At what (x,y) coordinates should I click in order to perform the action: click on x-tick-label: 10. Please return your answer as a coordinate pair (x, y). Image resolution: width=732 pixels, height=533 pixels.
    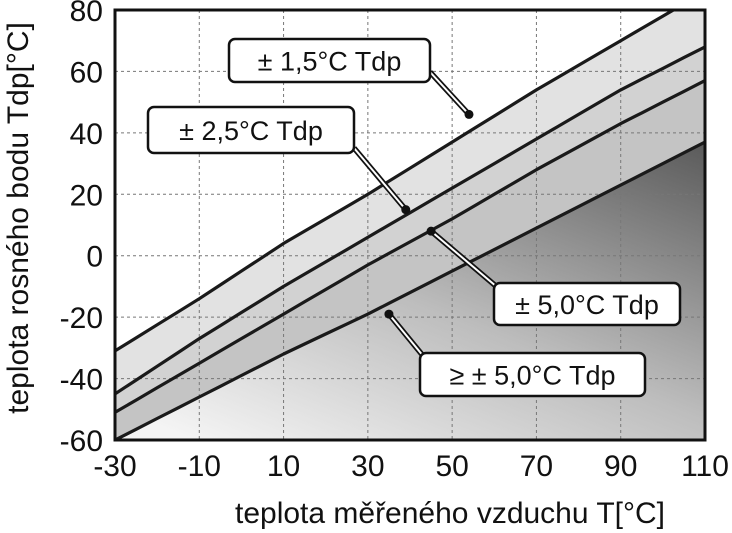
    Looking at the image, I should click on (283, 466).